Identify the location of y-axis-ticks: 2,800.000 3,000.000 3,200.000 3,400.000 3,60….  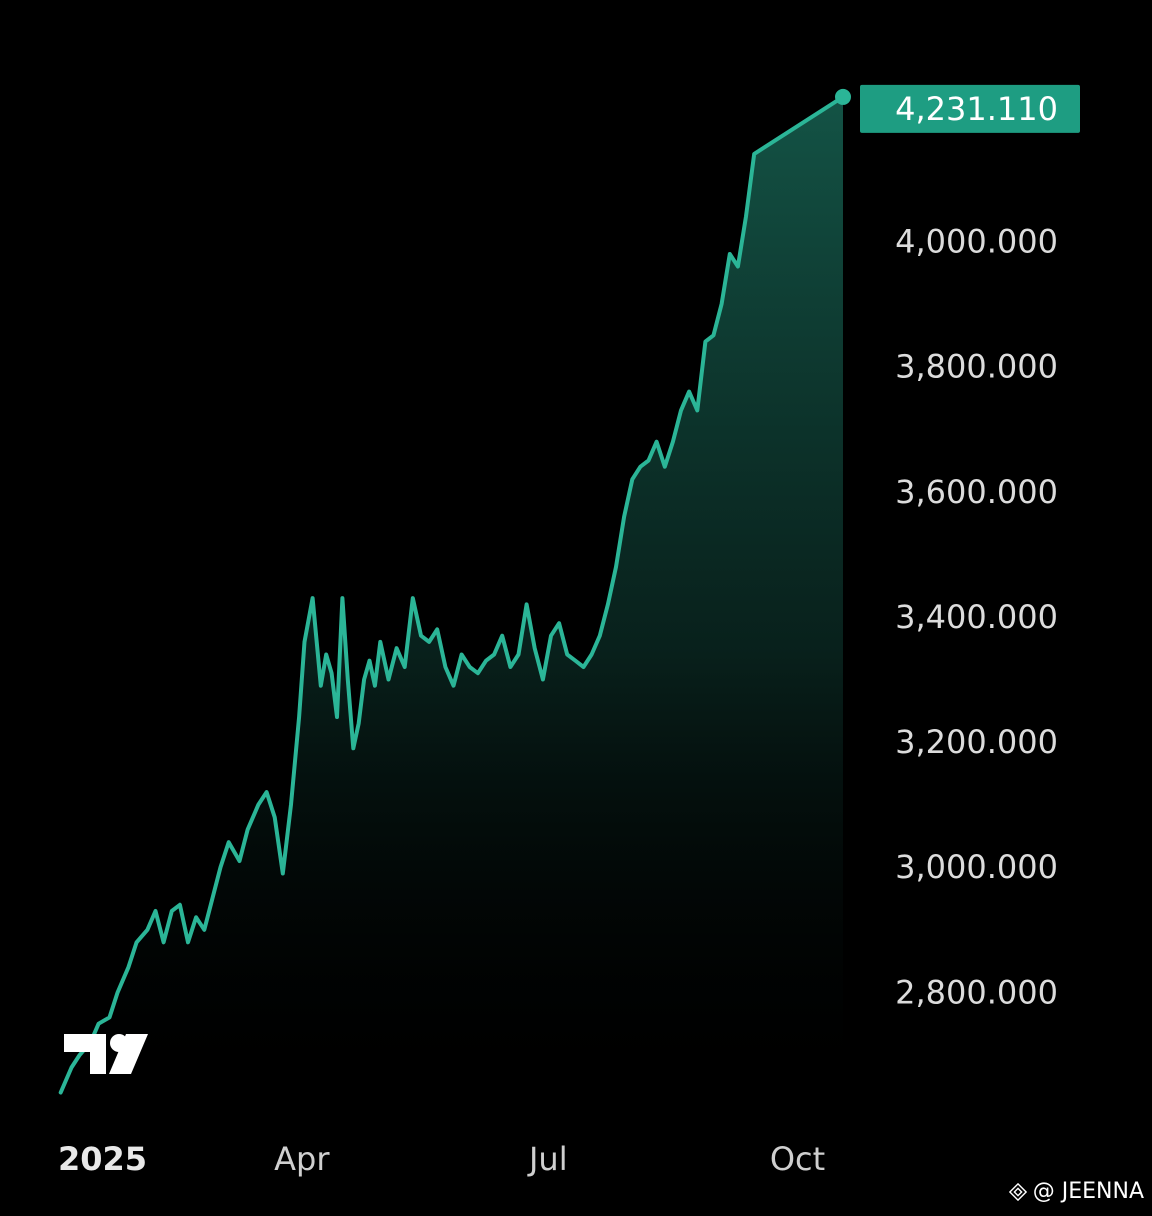
(976, 617).